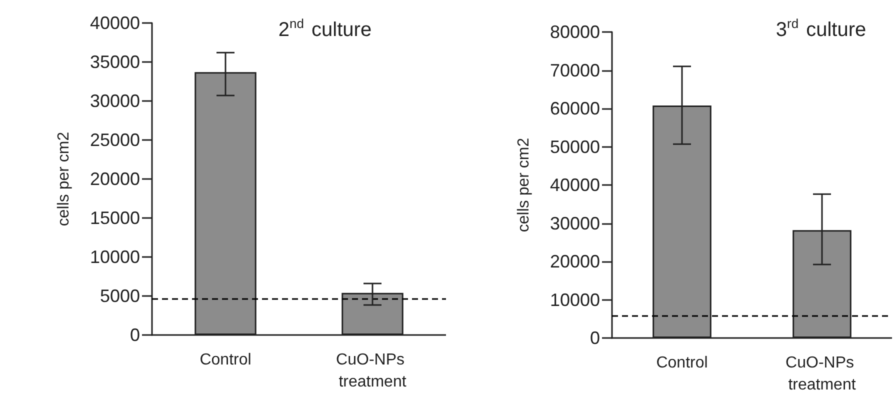 The image size is (893, 411). I want to click on y-tick-label: 15000, so click(115, 218).